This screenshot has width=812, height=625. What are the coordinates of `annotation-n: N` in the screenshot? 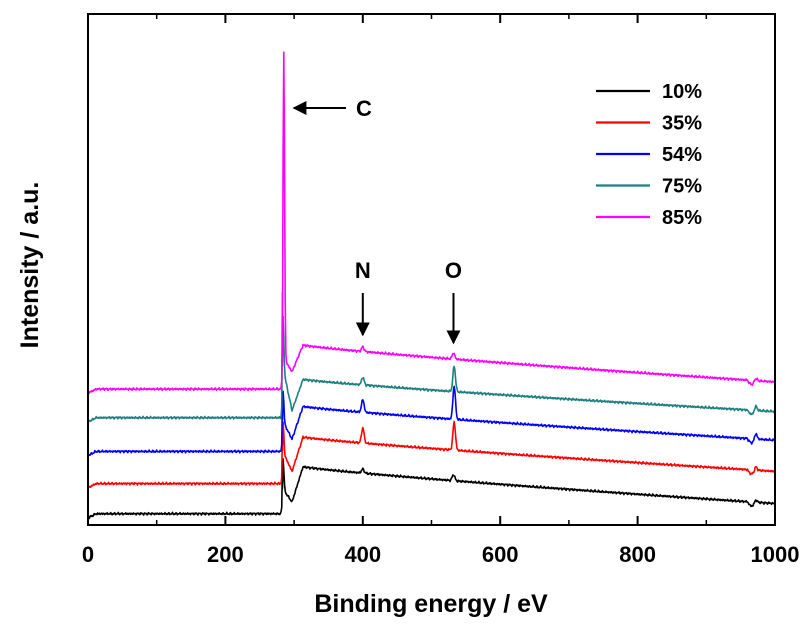 It's located at (363, 270).